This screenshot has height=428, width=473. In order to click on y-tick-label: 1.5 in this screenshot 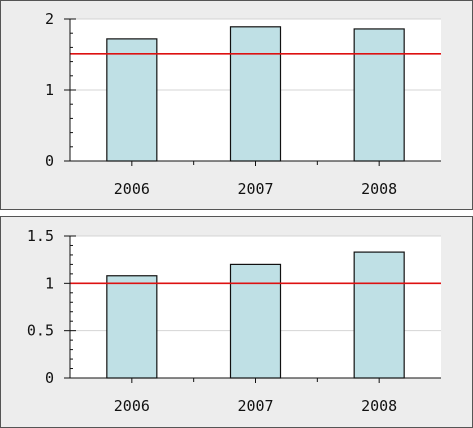, I will do `click(40, 236)`.